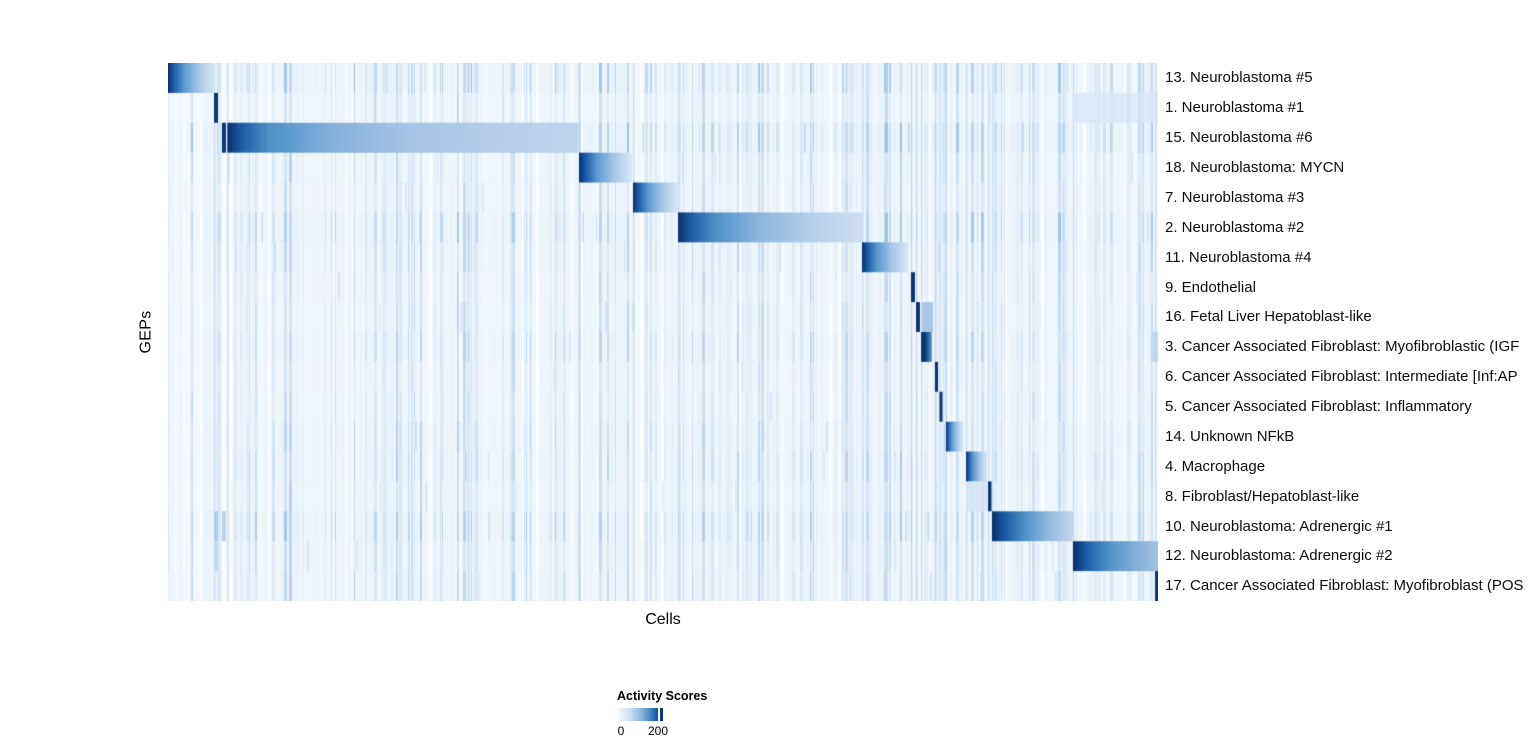 The height and width of the screenshot is (743, 1540). Describe the element at coordinates (1235, 227) in the screenshot. I see `row-label: 2. Neuroblastoma #2` at that location.